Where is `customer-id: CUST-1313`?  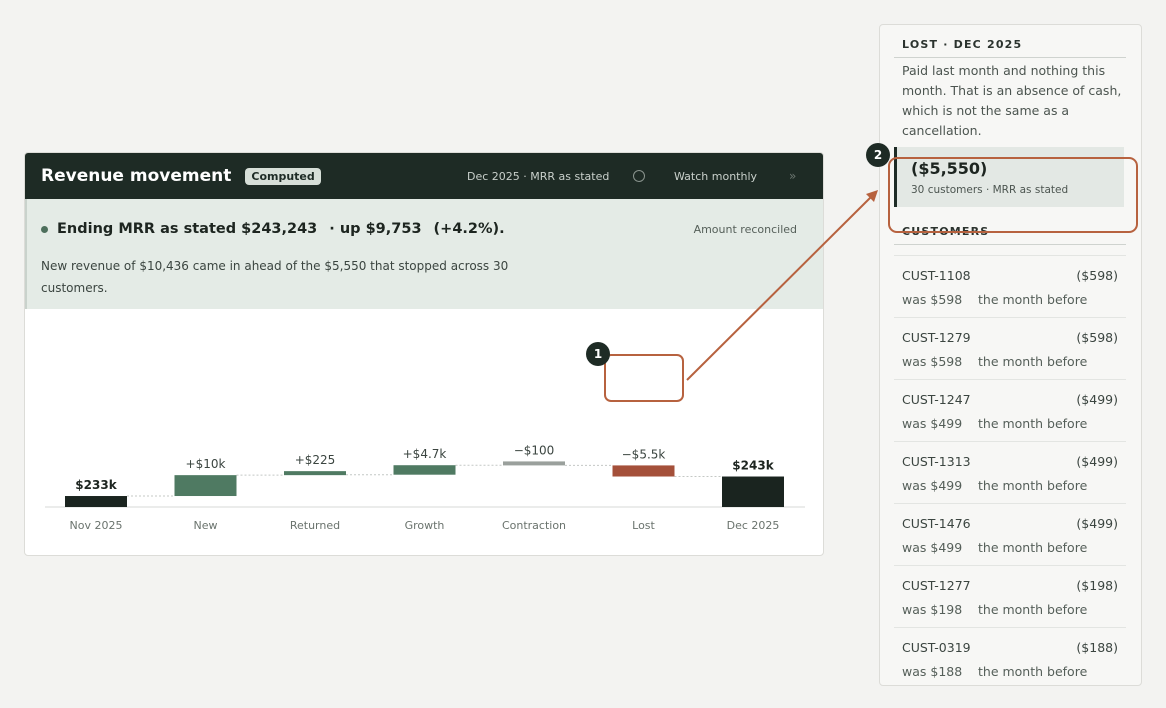
customer-id: CUST-1313 is located at coordinates (936, 461).